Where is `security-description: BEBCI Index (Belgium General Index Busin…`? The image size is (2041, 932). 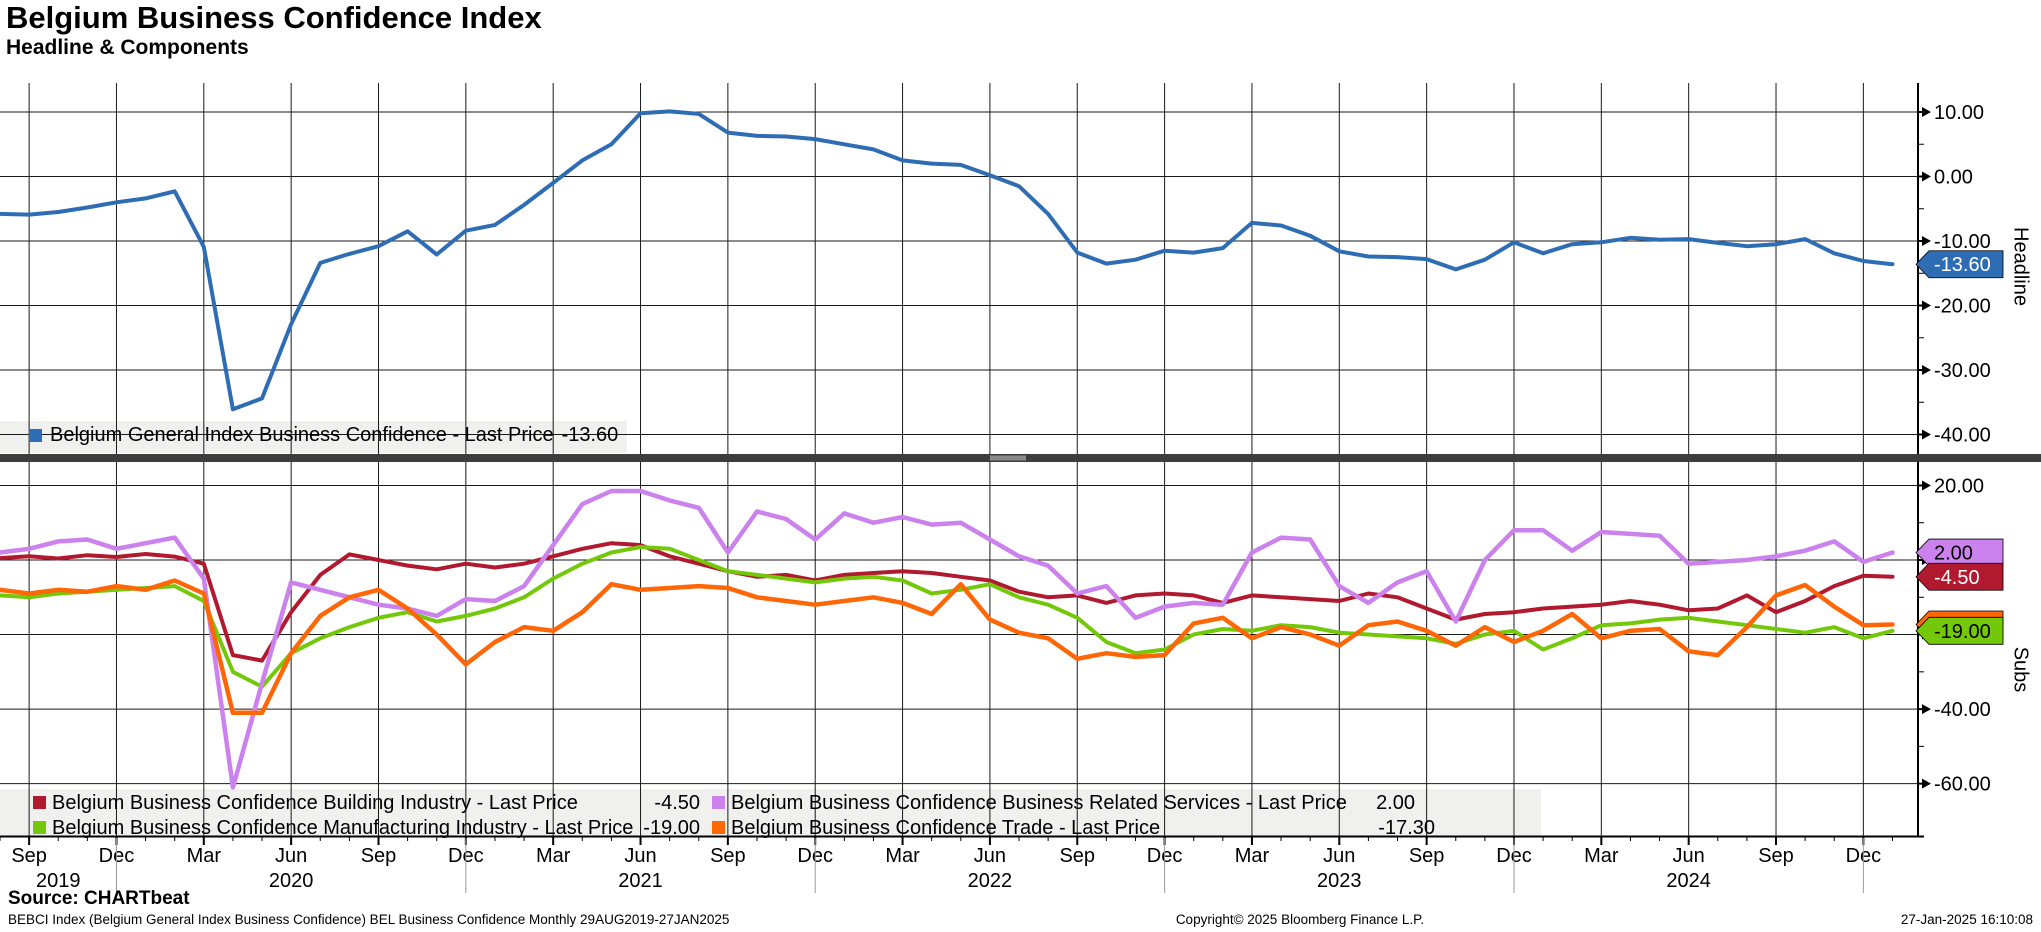
security-description: BEBCI Index (Belgium General Index Busin… is located at coordinates (369, 919).